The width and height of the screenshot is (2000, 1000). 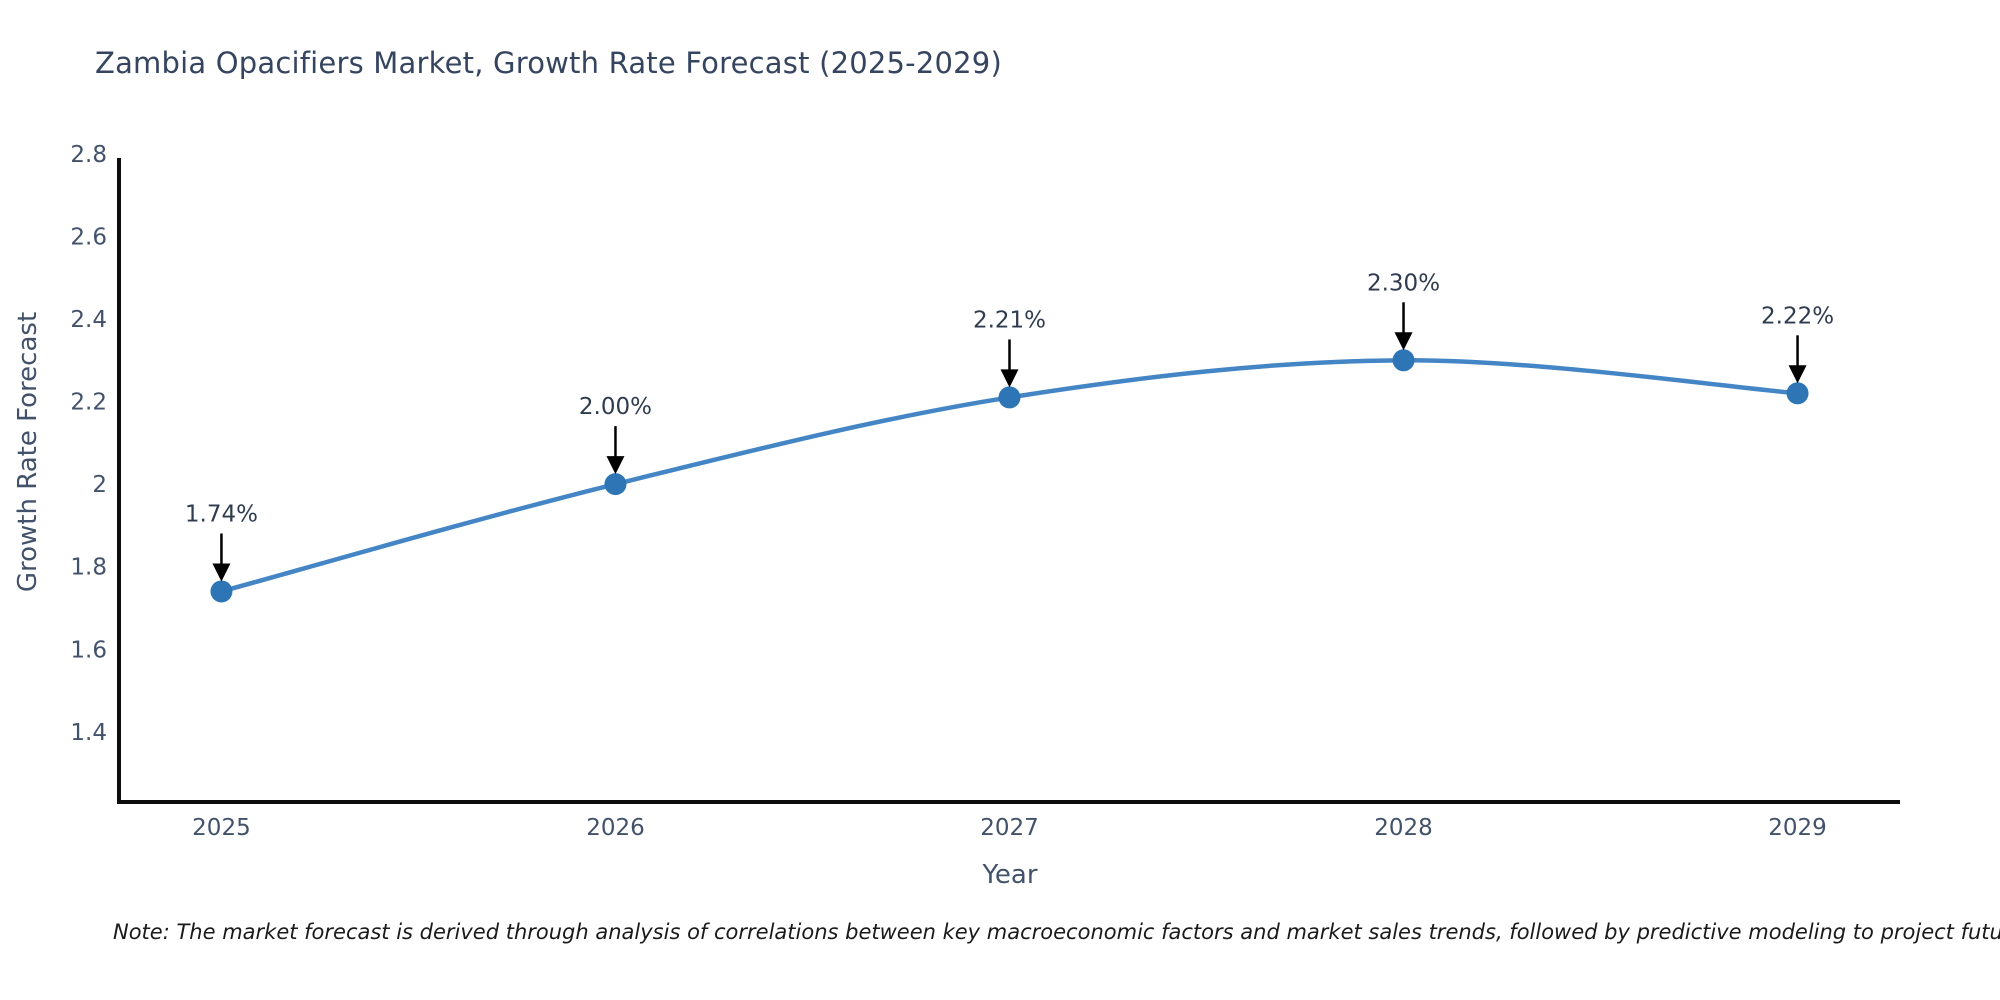 What do you see at coordinates (88, 237) in the screenshot?
I see `y-tick-label: 2.6` at bounding box center [88, 237].